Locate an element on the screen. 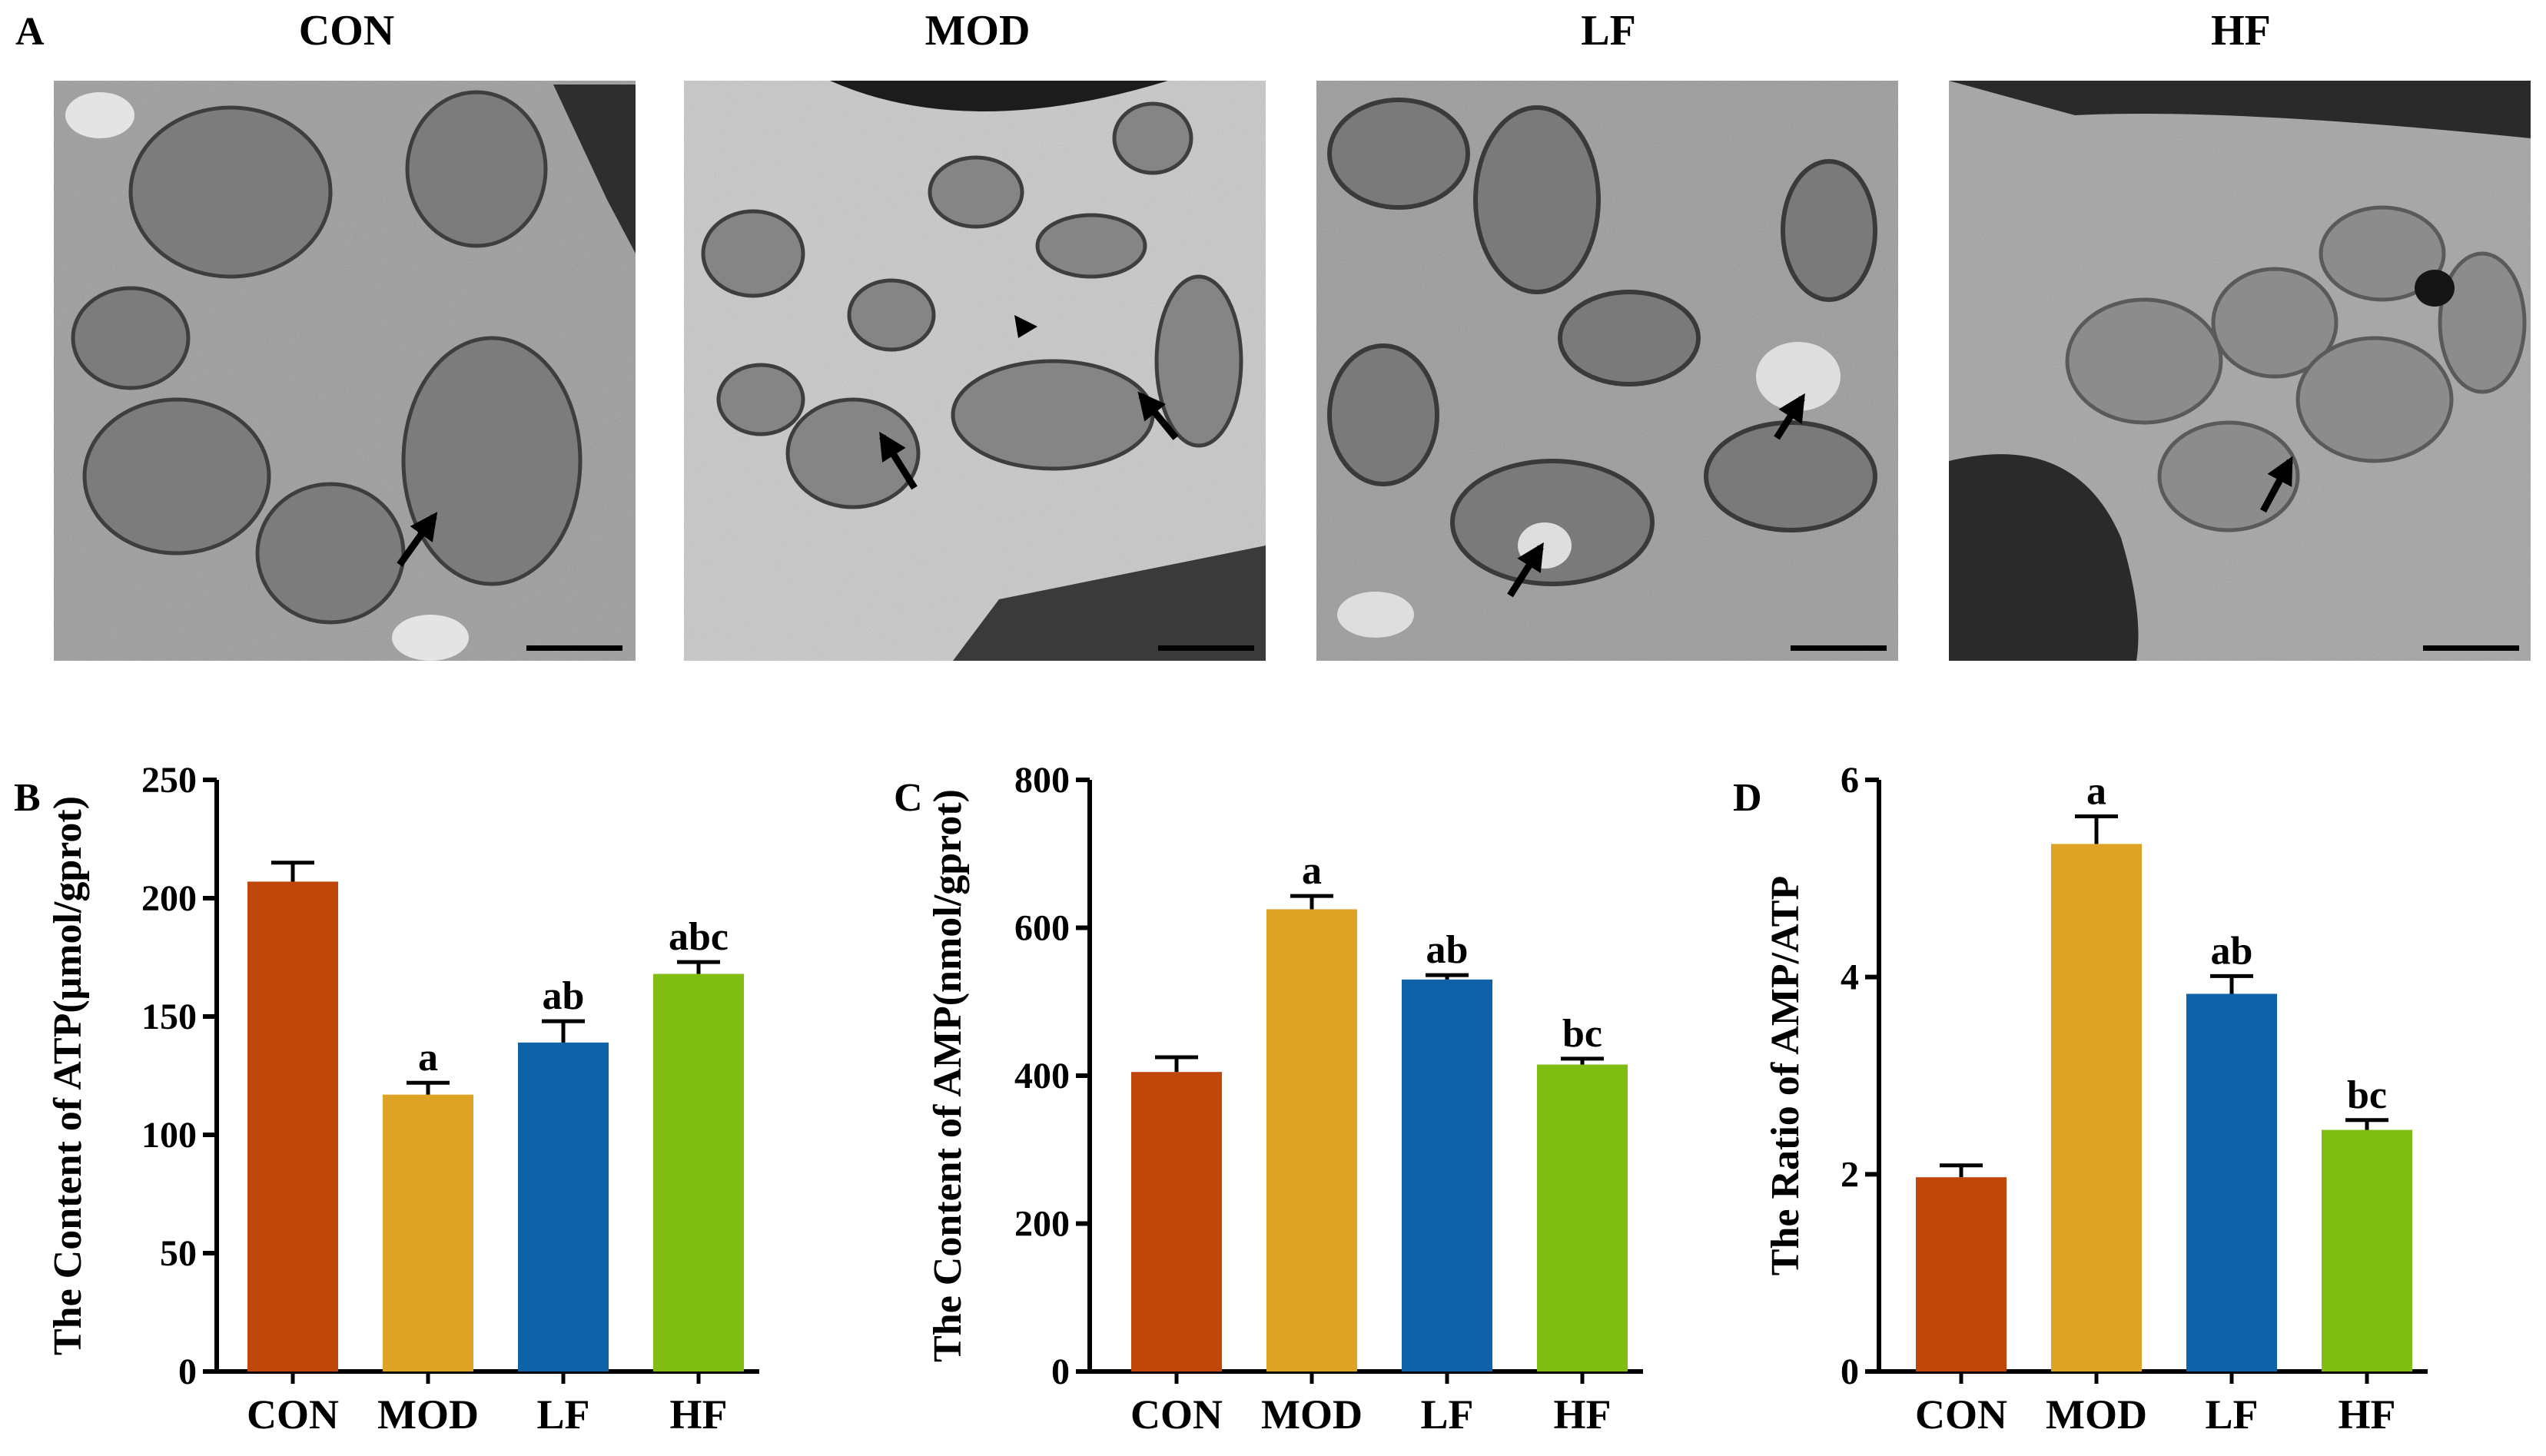  y-tick-label: 4 is located at coordinates (1850, 978).